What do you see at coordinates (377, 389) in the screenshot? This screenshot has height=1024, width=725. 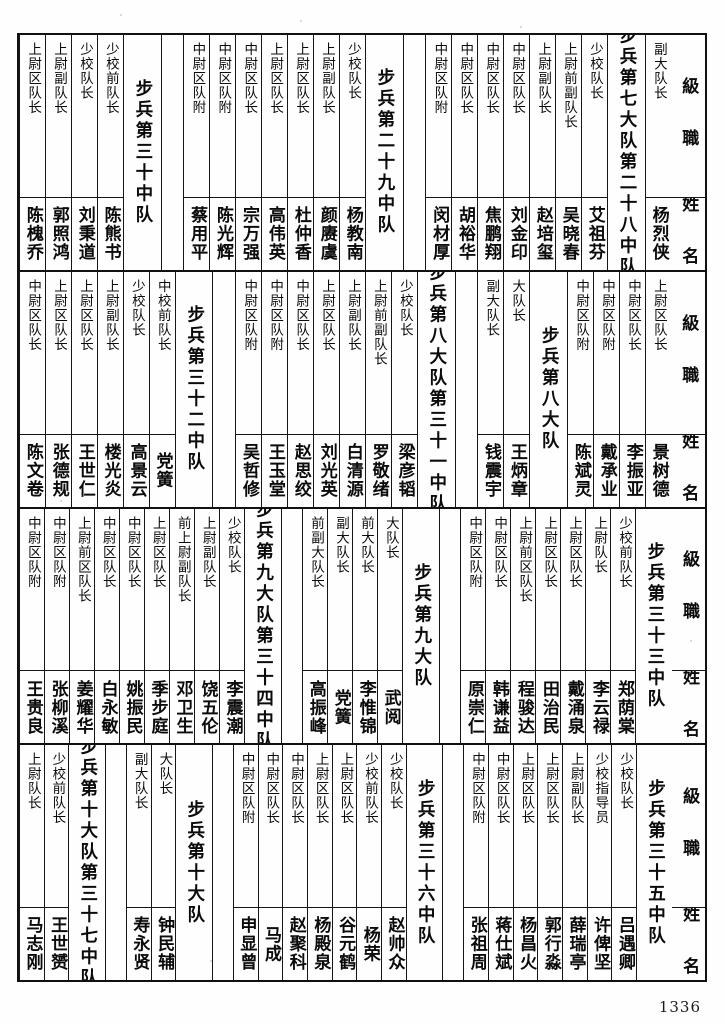 I see `roster-entry: 上尉前副队长 罗敬绪` at bounding box center [377, 389].